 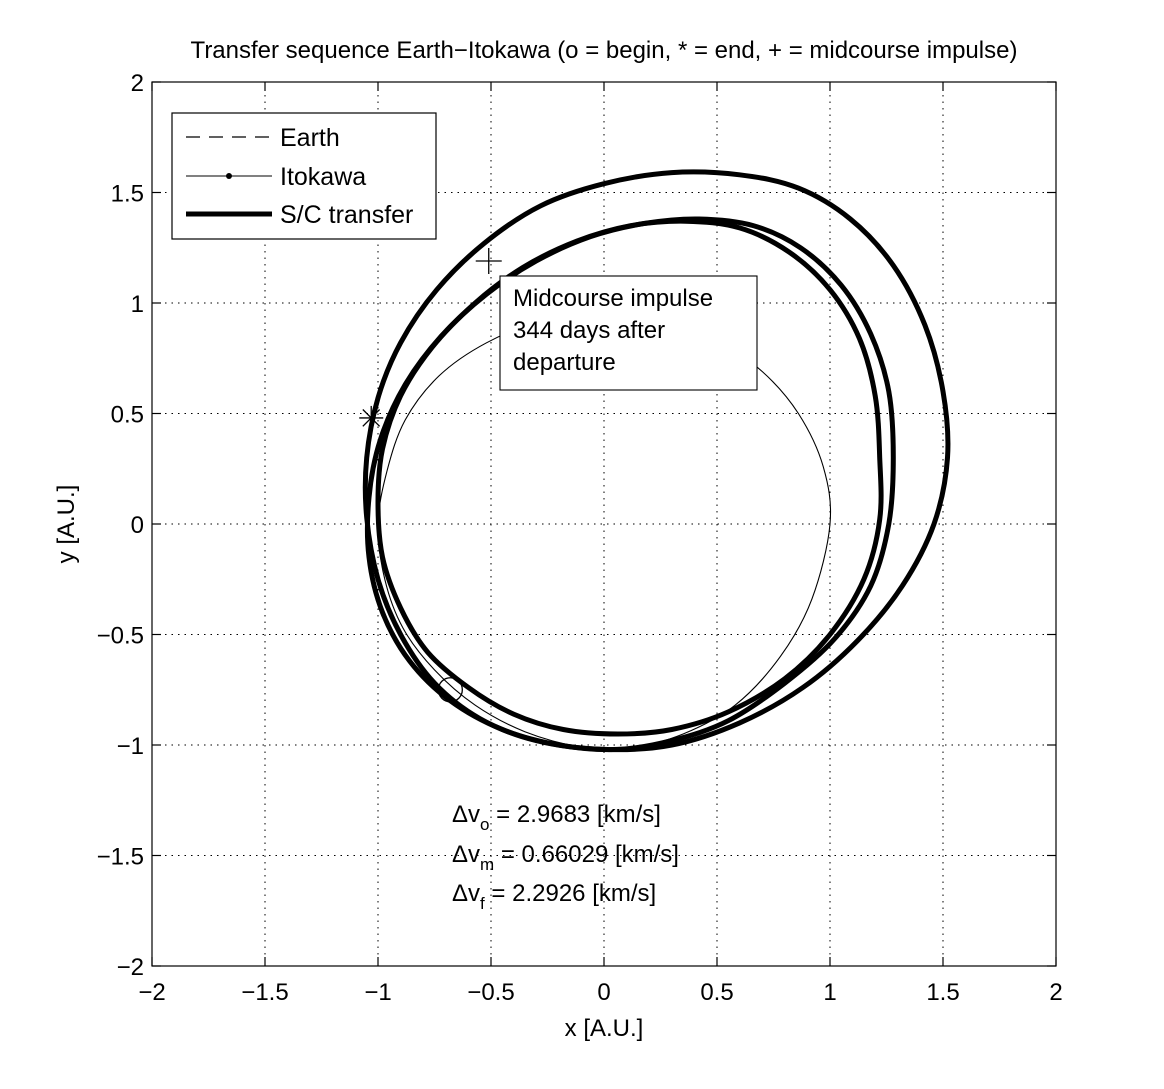 I want to click on x-axis-label: x [A.U.], so click(x=604, y=1028).